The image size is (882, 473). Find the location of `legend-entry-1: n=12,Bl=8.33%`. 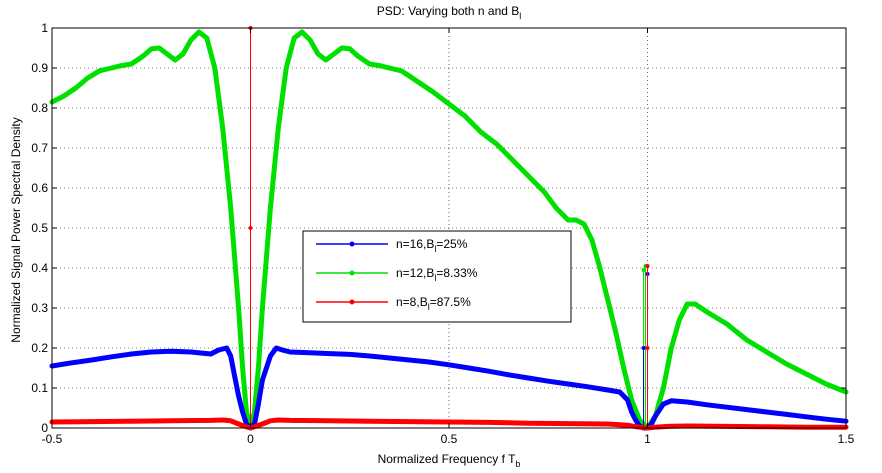

legend-entry-1: n=12,Bl=8.33% is located at coordinates (397, 274).